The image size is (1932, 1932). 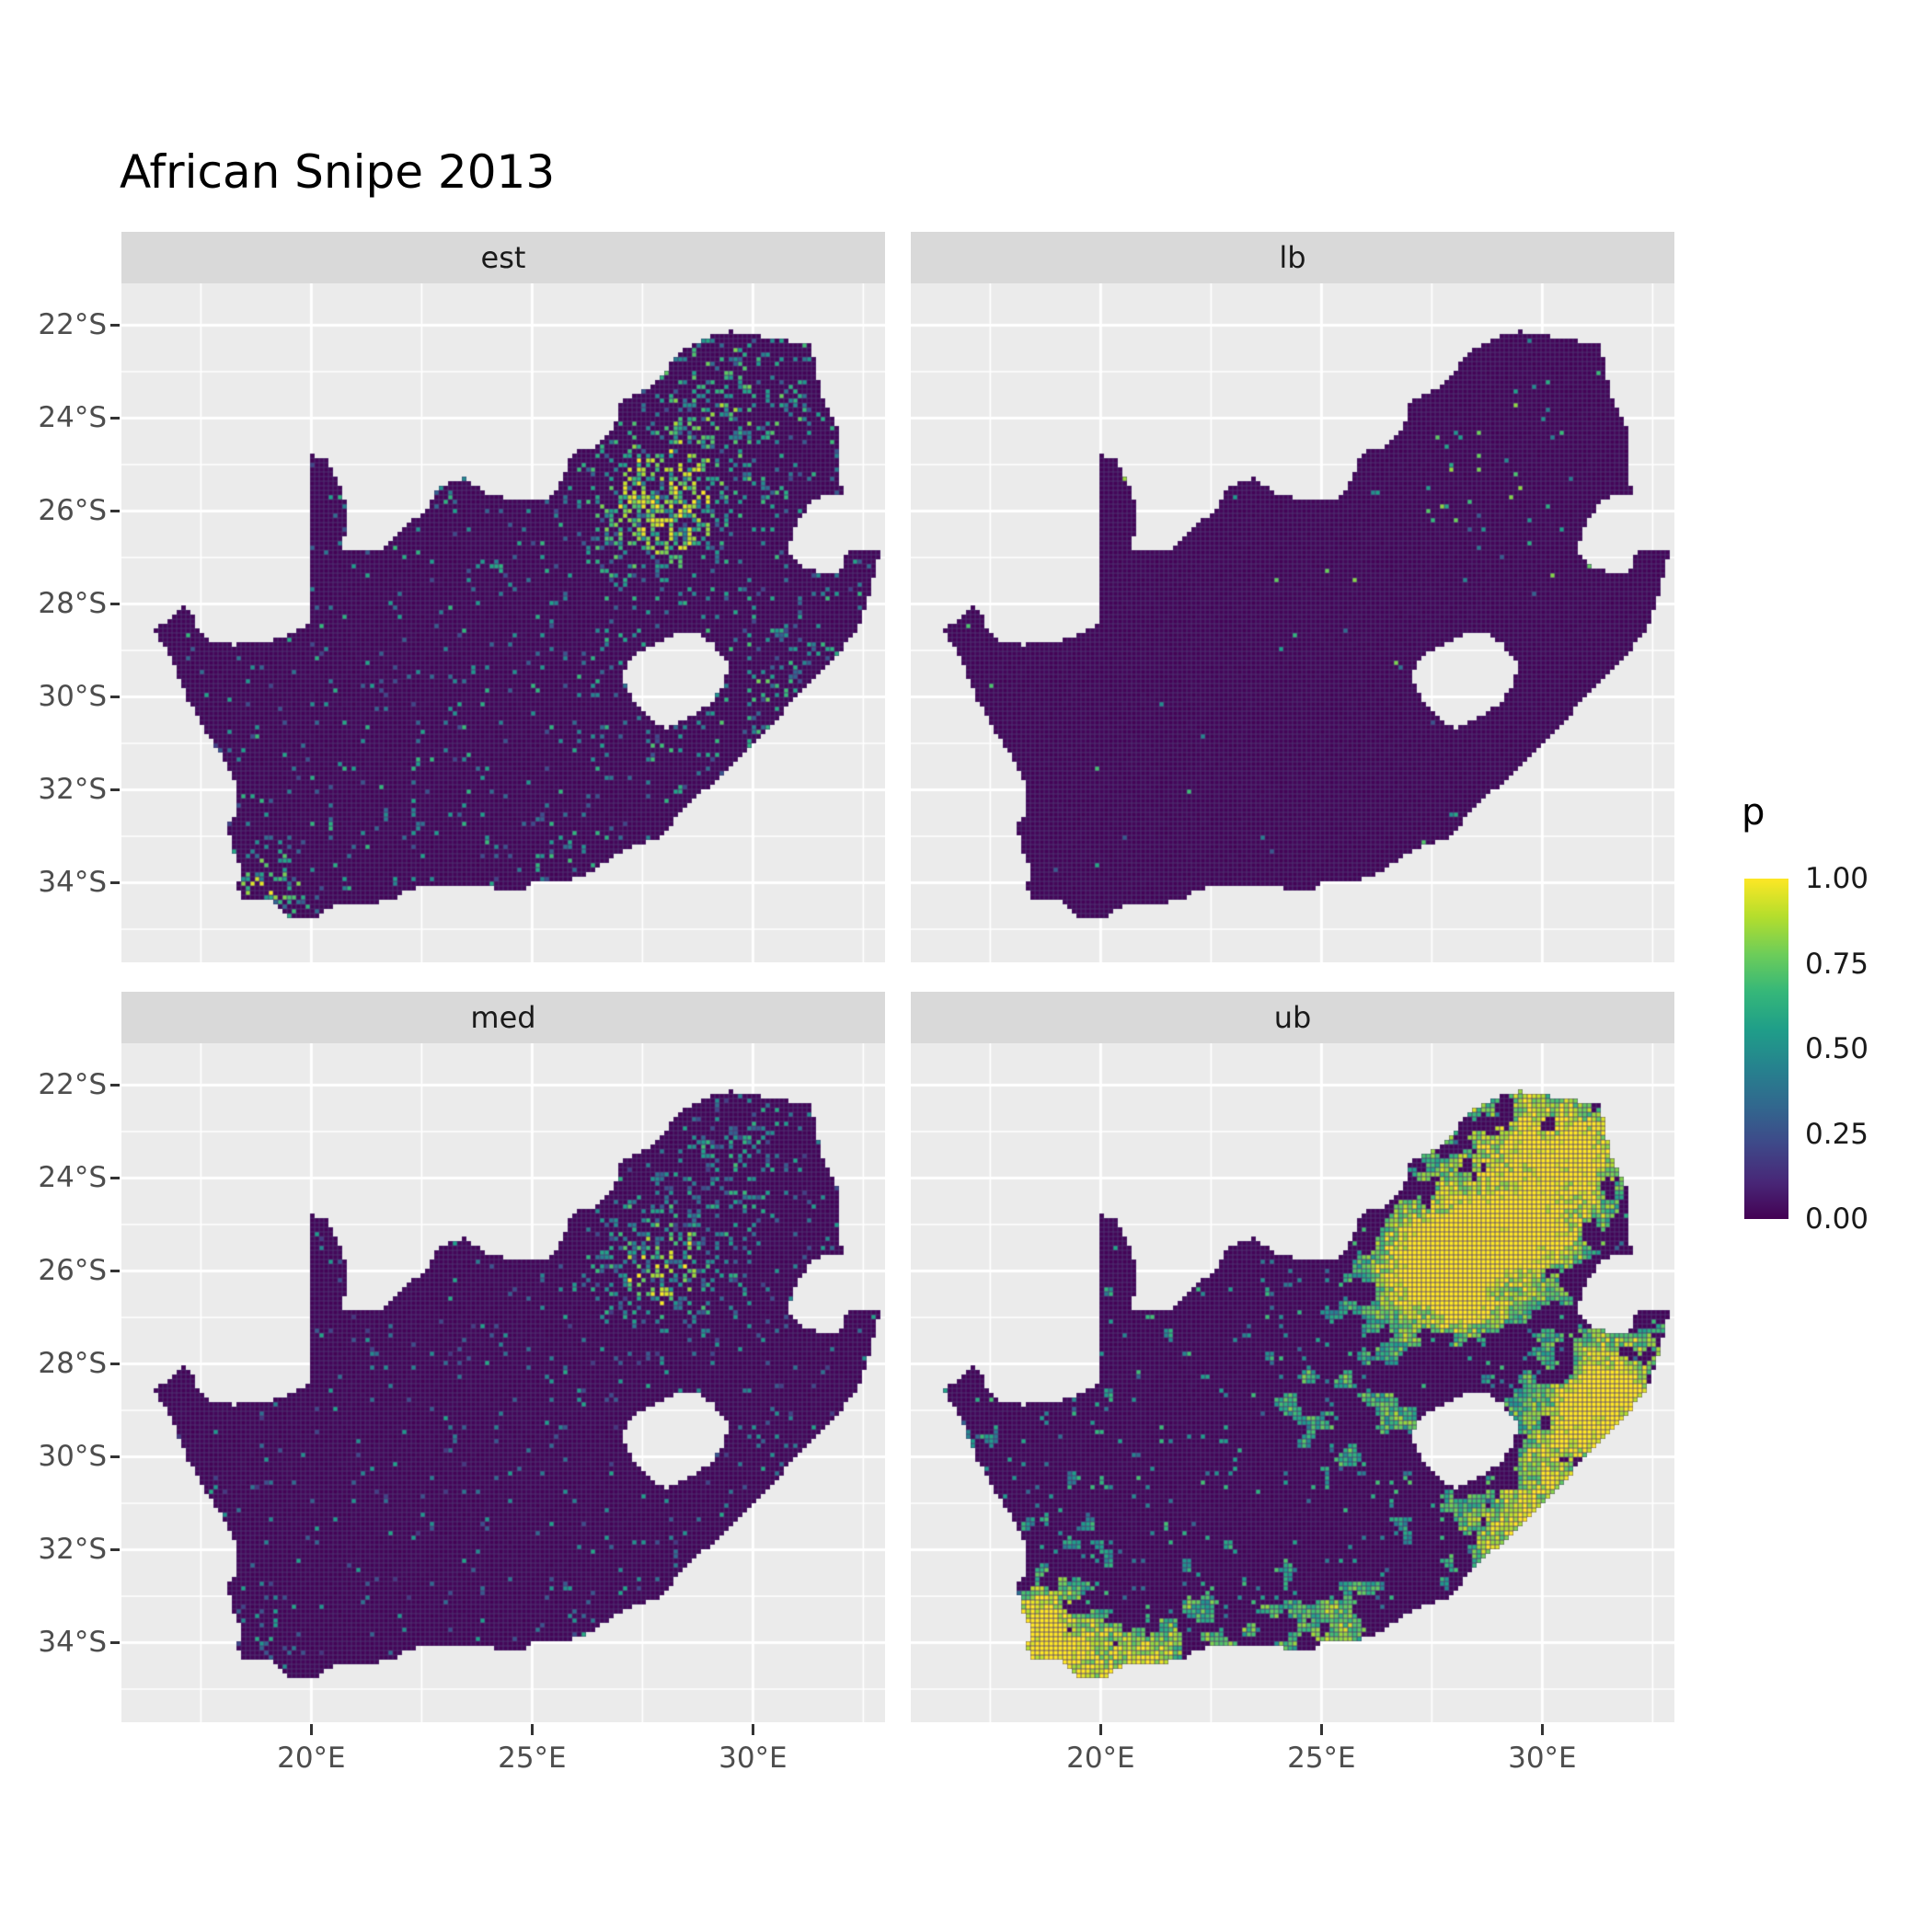 I want to click on facet-label-ub: ub, so click(x=1292, y=1018).